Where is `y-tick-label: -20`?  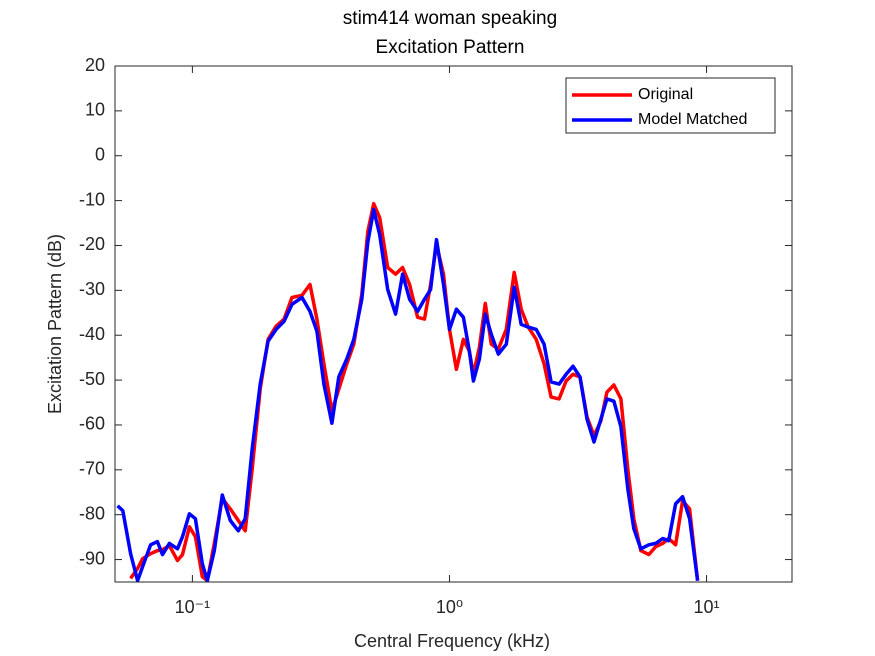
y-tick-label: -20 is located at coordinates (92, 244).